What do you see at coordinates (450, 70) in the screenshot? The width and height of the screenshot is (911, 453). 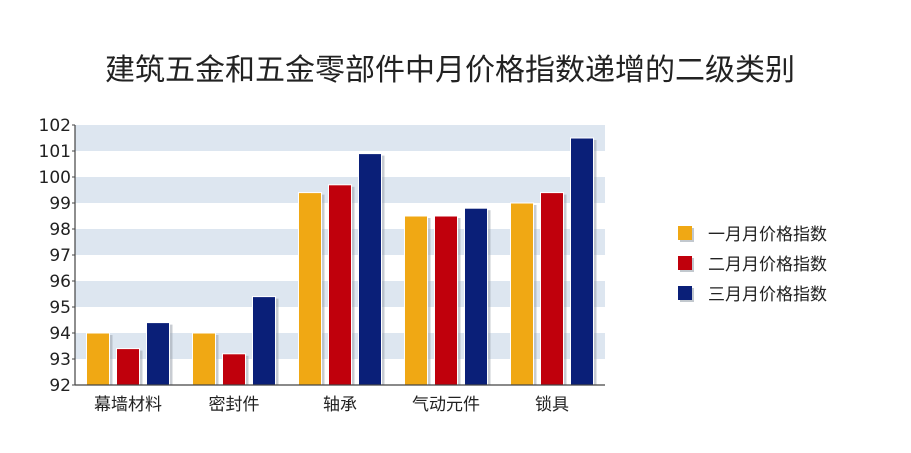 I see `chart-title: 建筑五金和五金零部件中月价格指数递增的二级类别` at bounding box center [450, 70].